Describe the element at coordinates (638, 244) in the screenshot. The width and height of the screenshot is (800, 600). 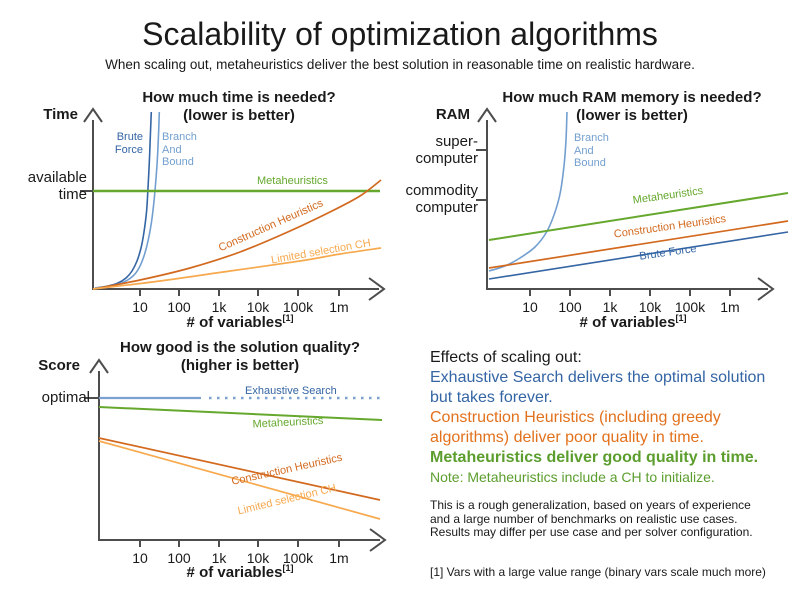
I see `ram-curve-construction-heuristics` at that location.